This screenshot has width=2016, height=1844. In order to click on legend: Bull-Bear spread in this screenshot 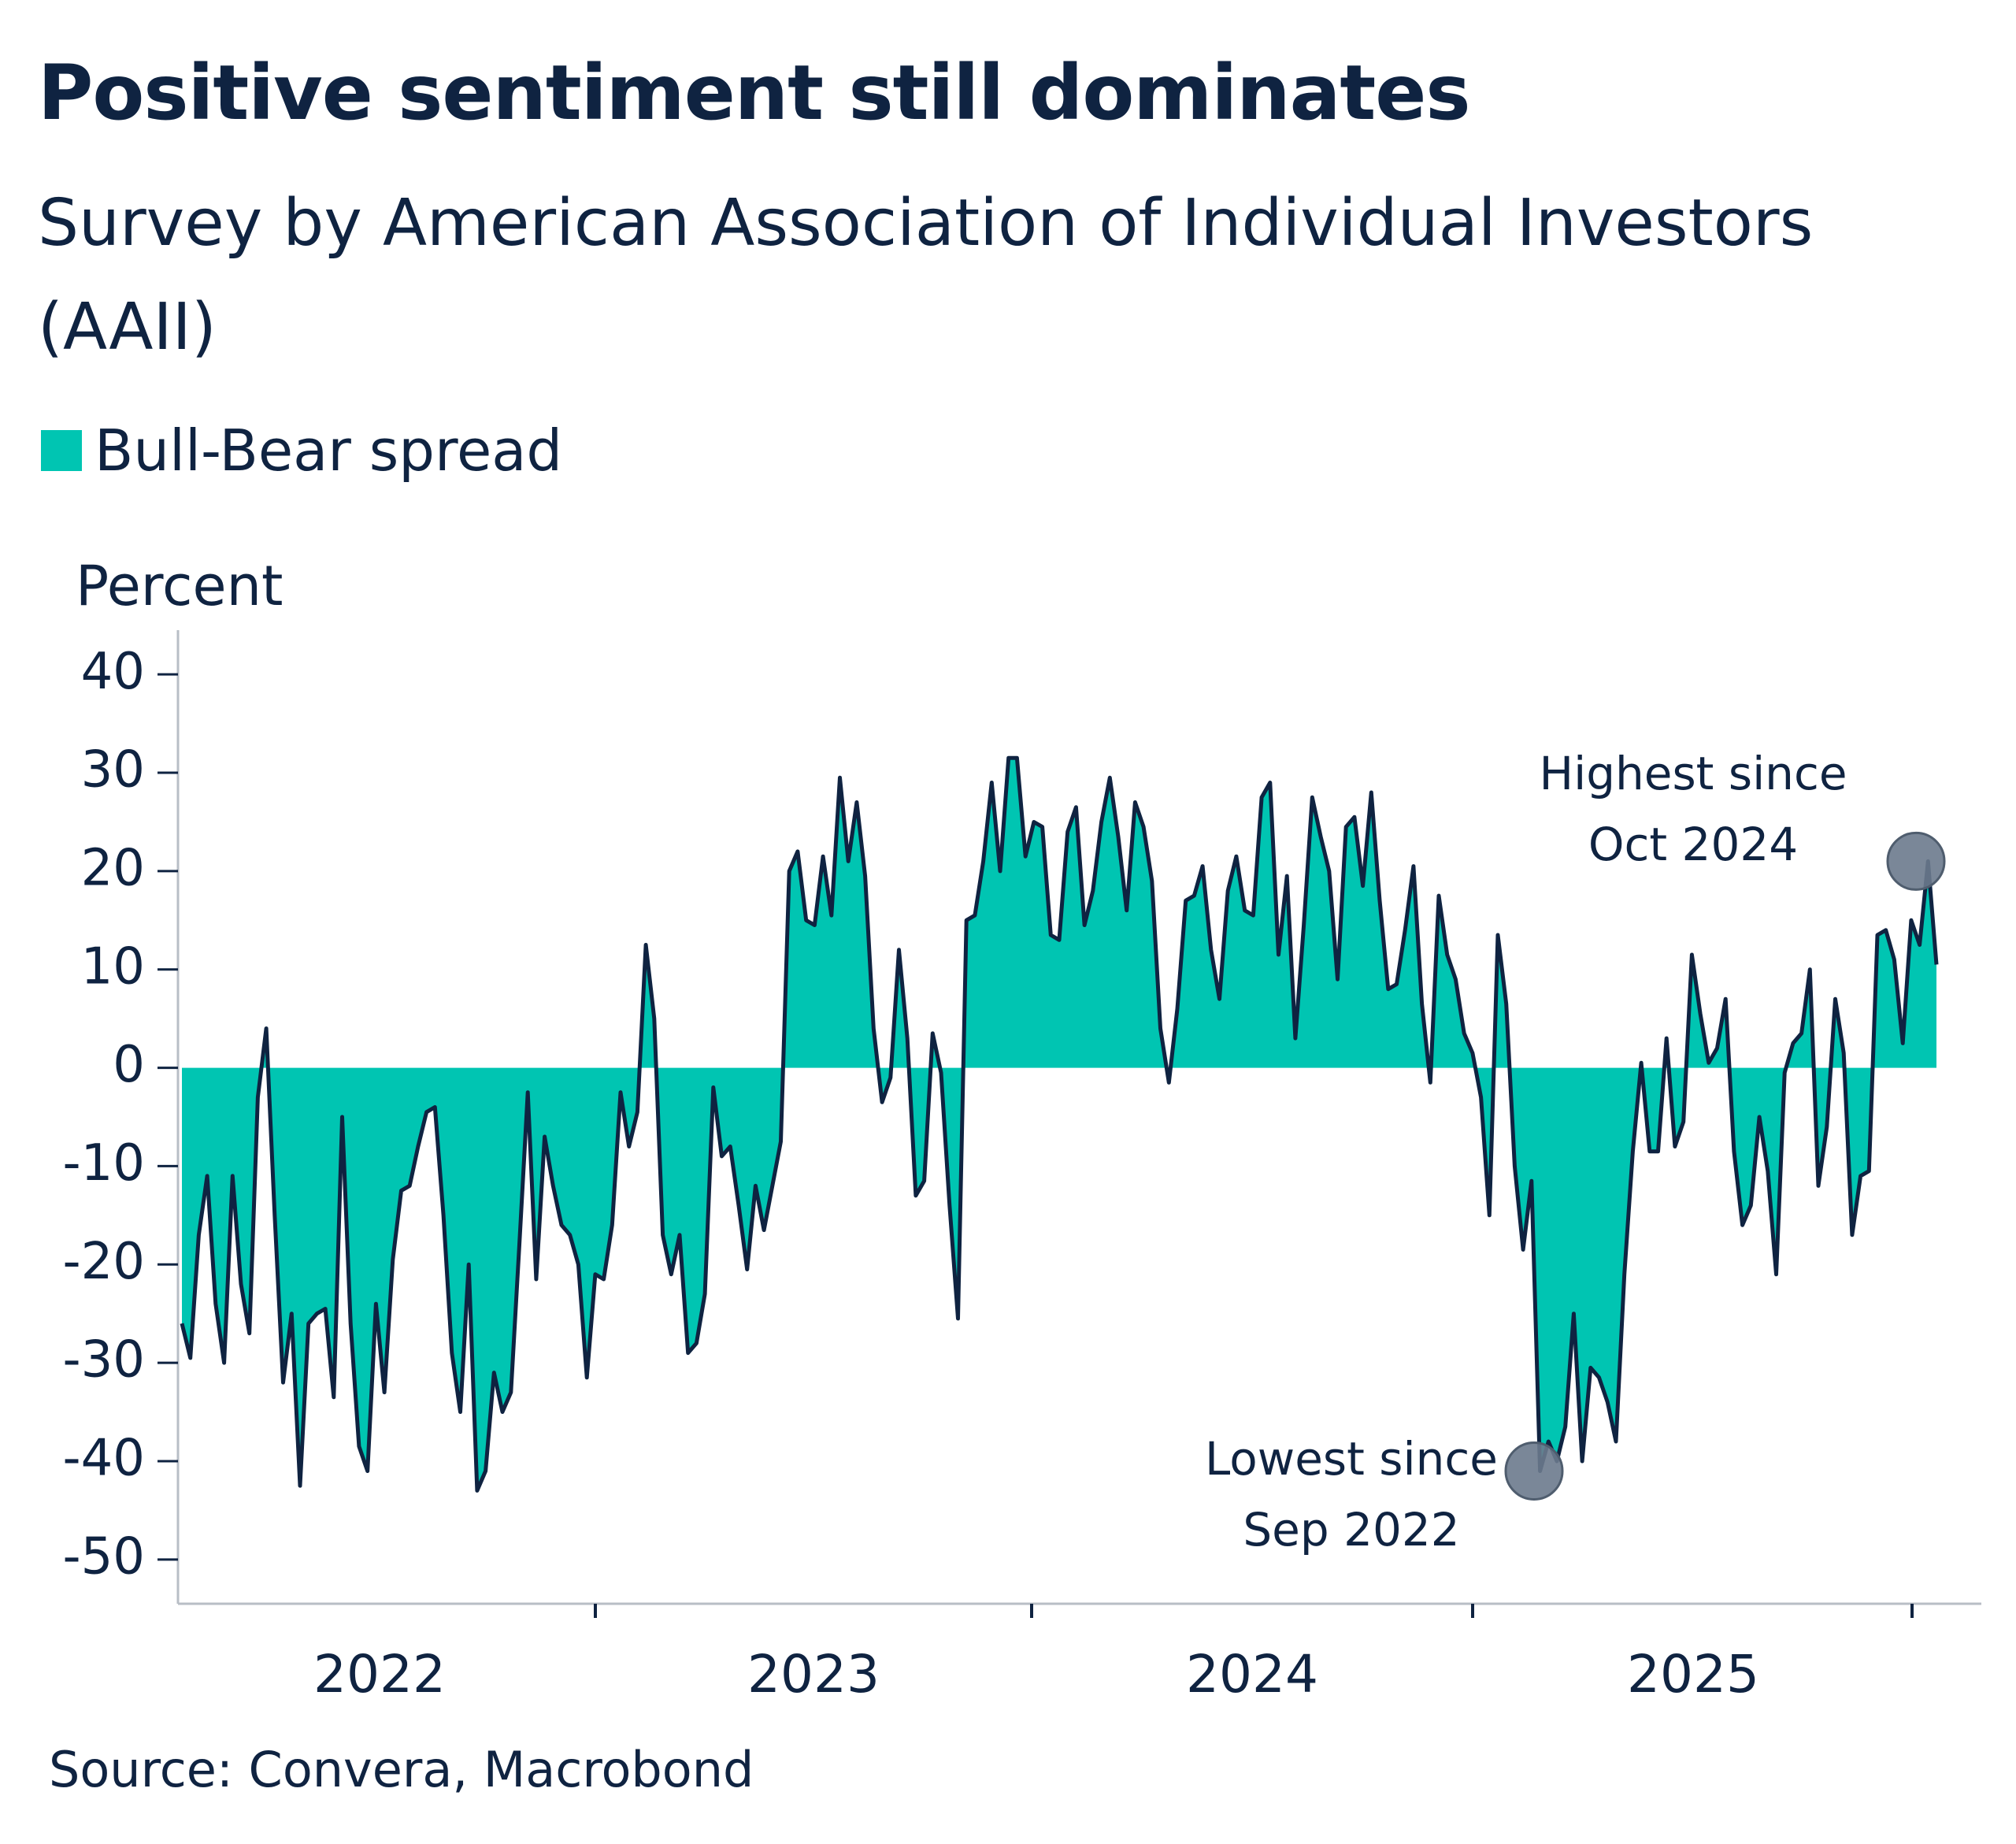, I will do `click(301, 450)`.